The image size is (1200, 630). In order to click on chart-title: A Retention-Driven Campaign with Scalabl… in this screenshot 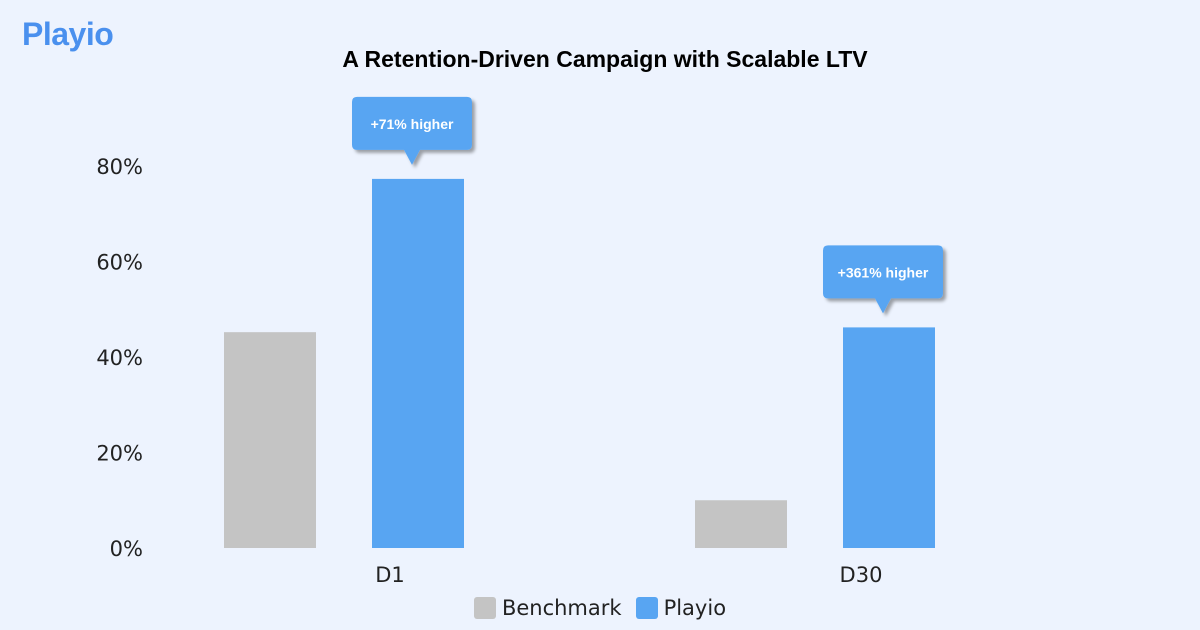, I will do `click(605, 59)`.